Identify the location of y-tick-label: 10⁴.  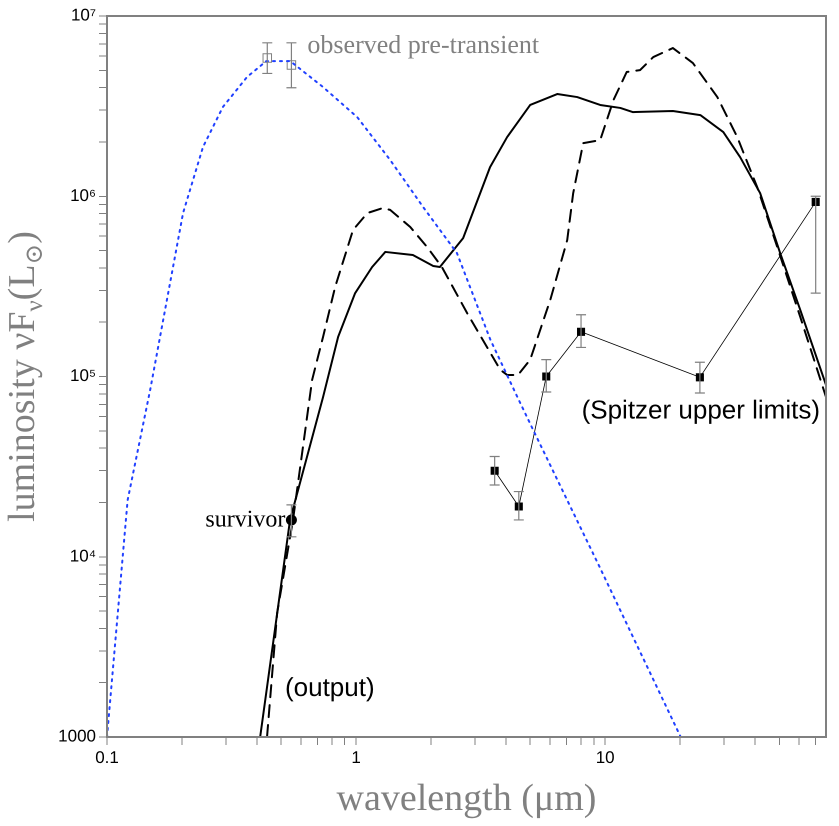
(83, 556).